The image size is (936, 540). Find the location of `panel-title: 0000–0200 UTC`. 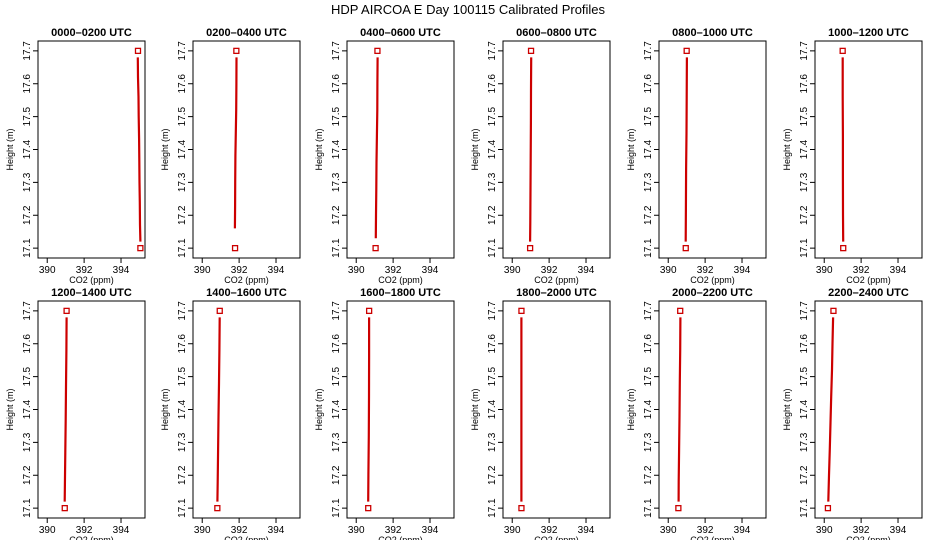

panel-title: 0000–0200 UTC is located at coordinates (91, 33).